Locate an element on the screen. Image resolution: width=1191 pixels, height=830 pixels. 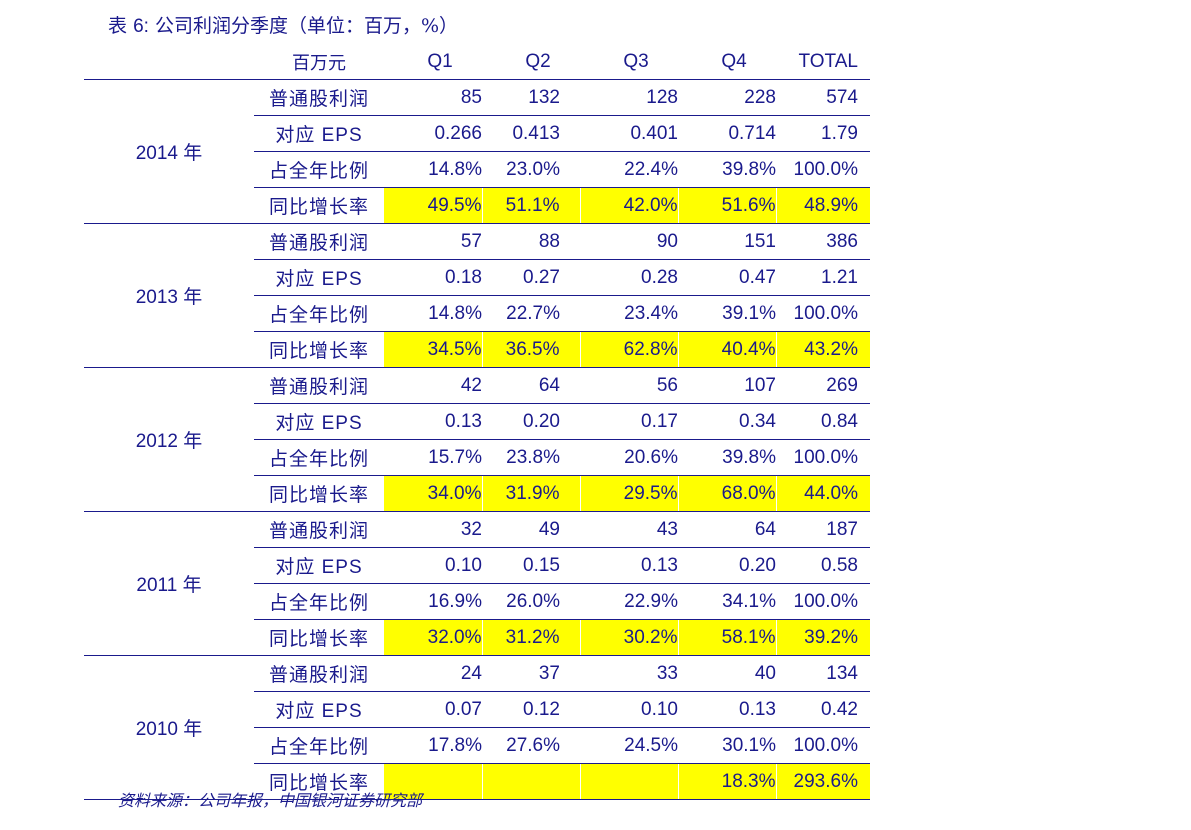
value-cell-q2: 0.12 is located at coordinates (531, 709).